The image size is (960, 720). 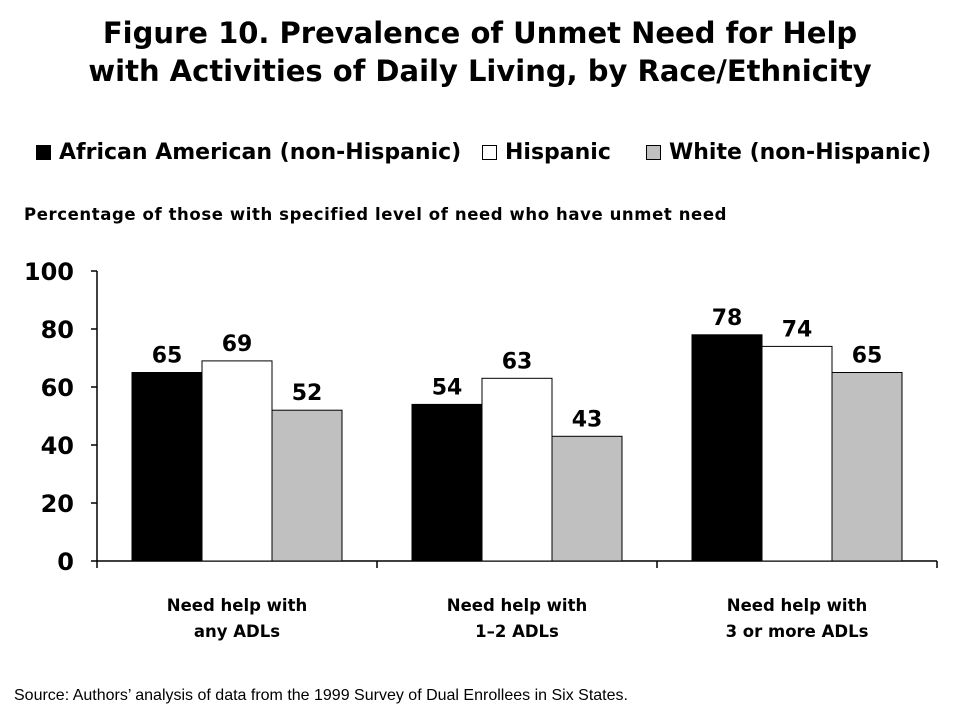 I want to click on data-label-0-2: 52, so click(x=307, y=393).